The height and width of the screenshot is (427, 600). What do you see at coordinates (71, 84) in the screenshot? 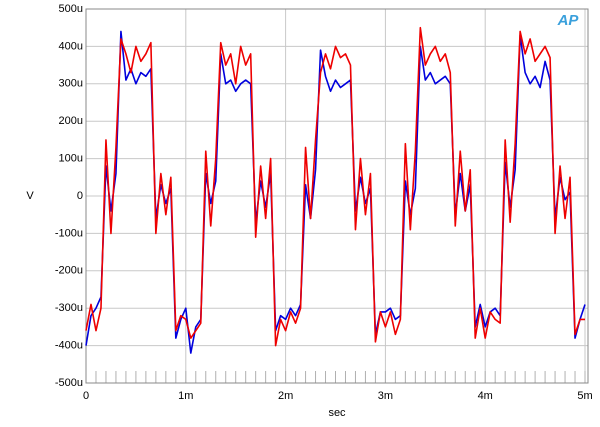
I see `y-tick-label: 300u` at bounding box center [71, 84].